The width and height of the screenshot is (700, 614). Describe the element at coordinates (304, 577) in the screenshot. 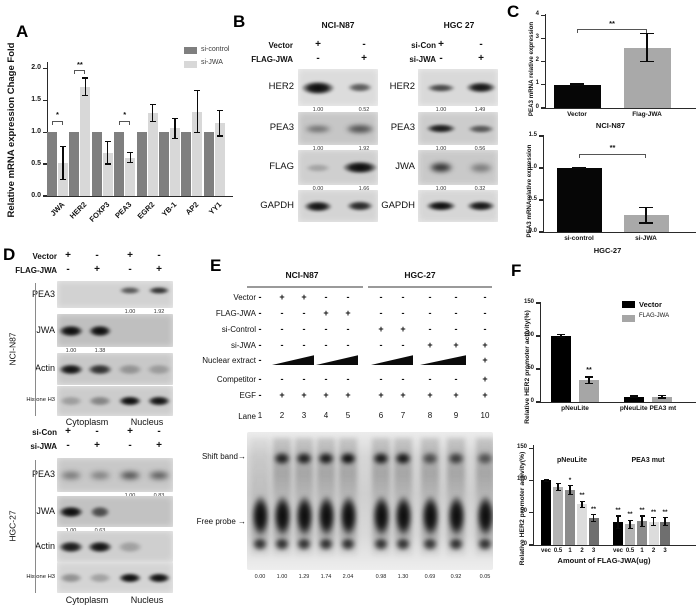

I see `gel-number: 1.29` at that location.